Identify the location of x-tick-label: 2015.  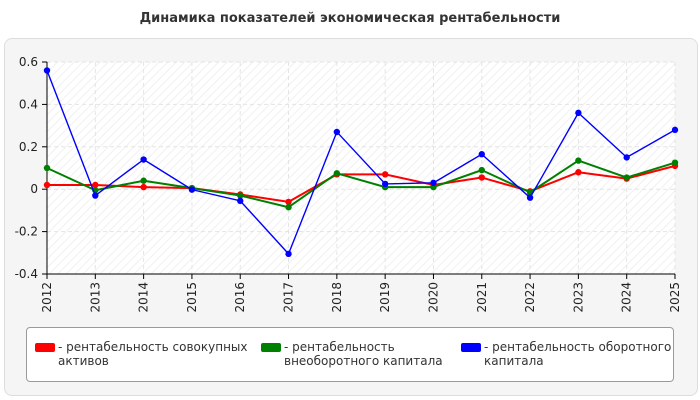
(192, 297).